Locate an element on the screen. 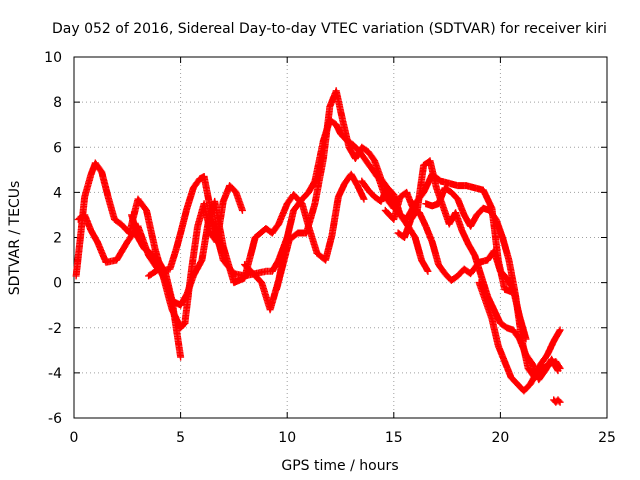 The image size is (640, 480). y-tick-label: 10 is located at coordinates (53, 58).